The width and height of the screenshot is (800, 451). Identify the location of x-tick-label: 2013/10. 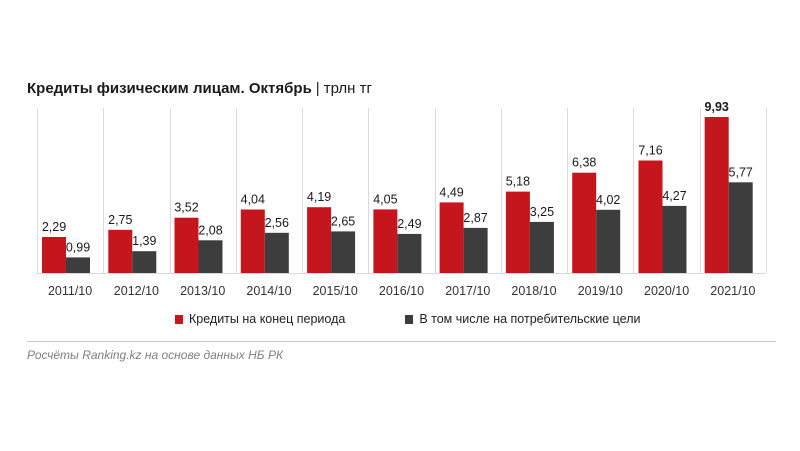
(202, 291).